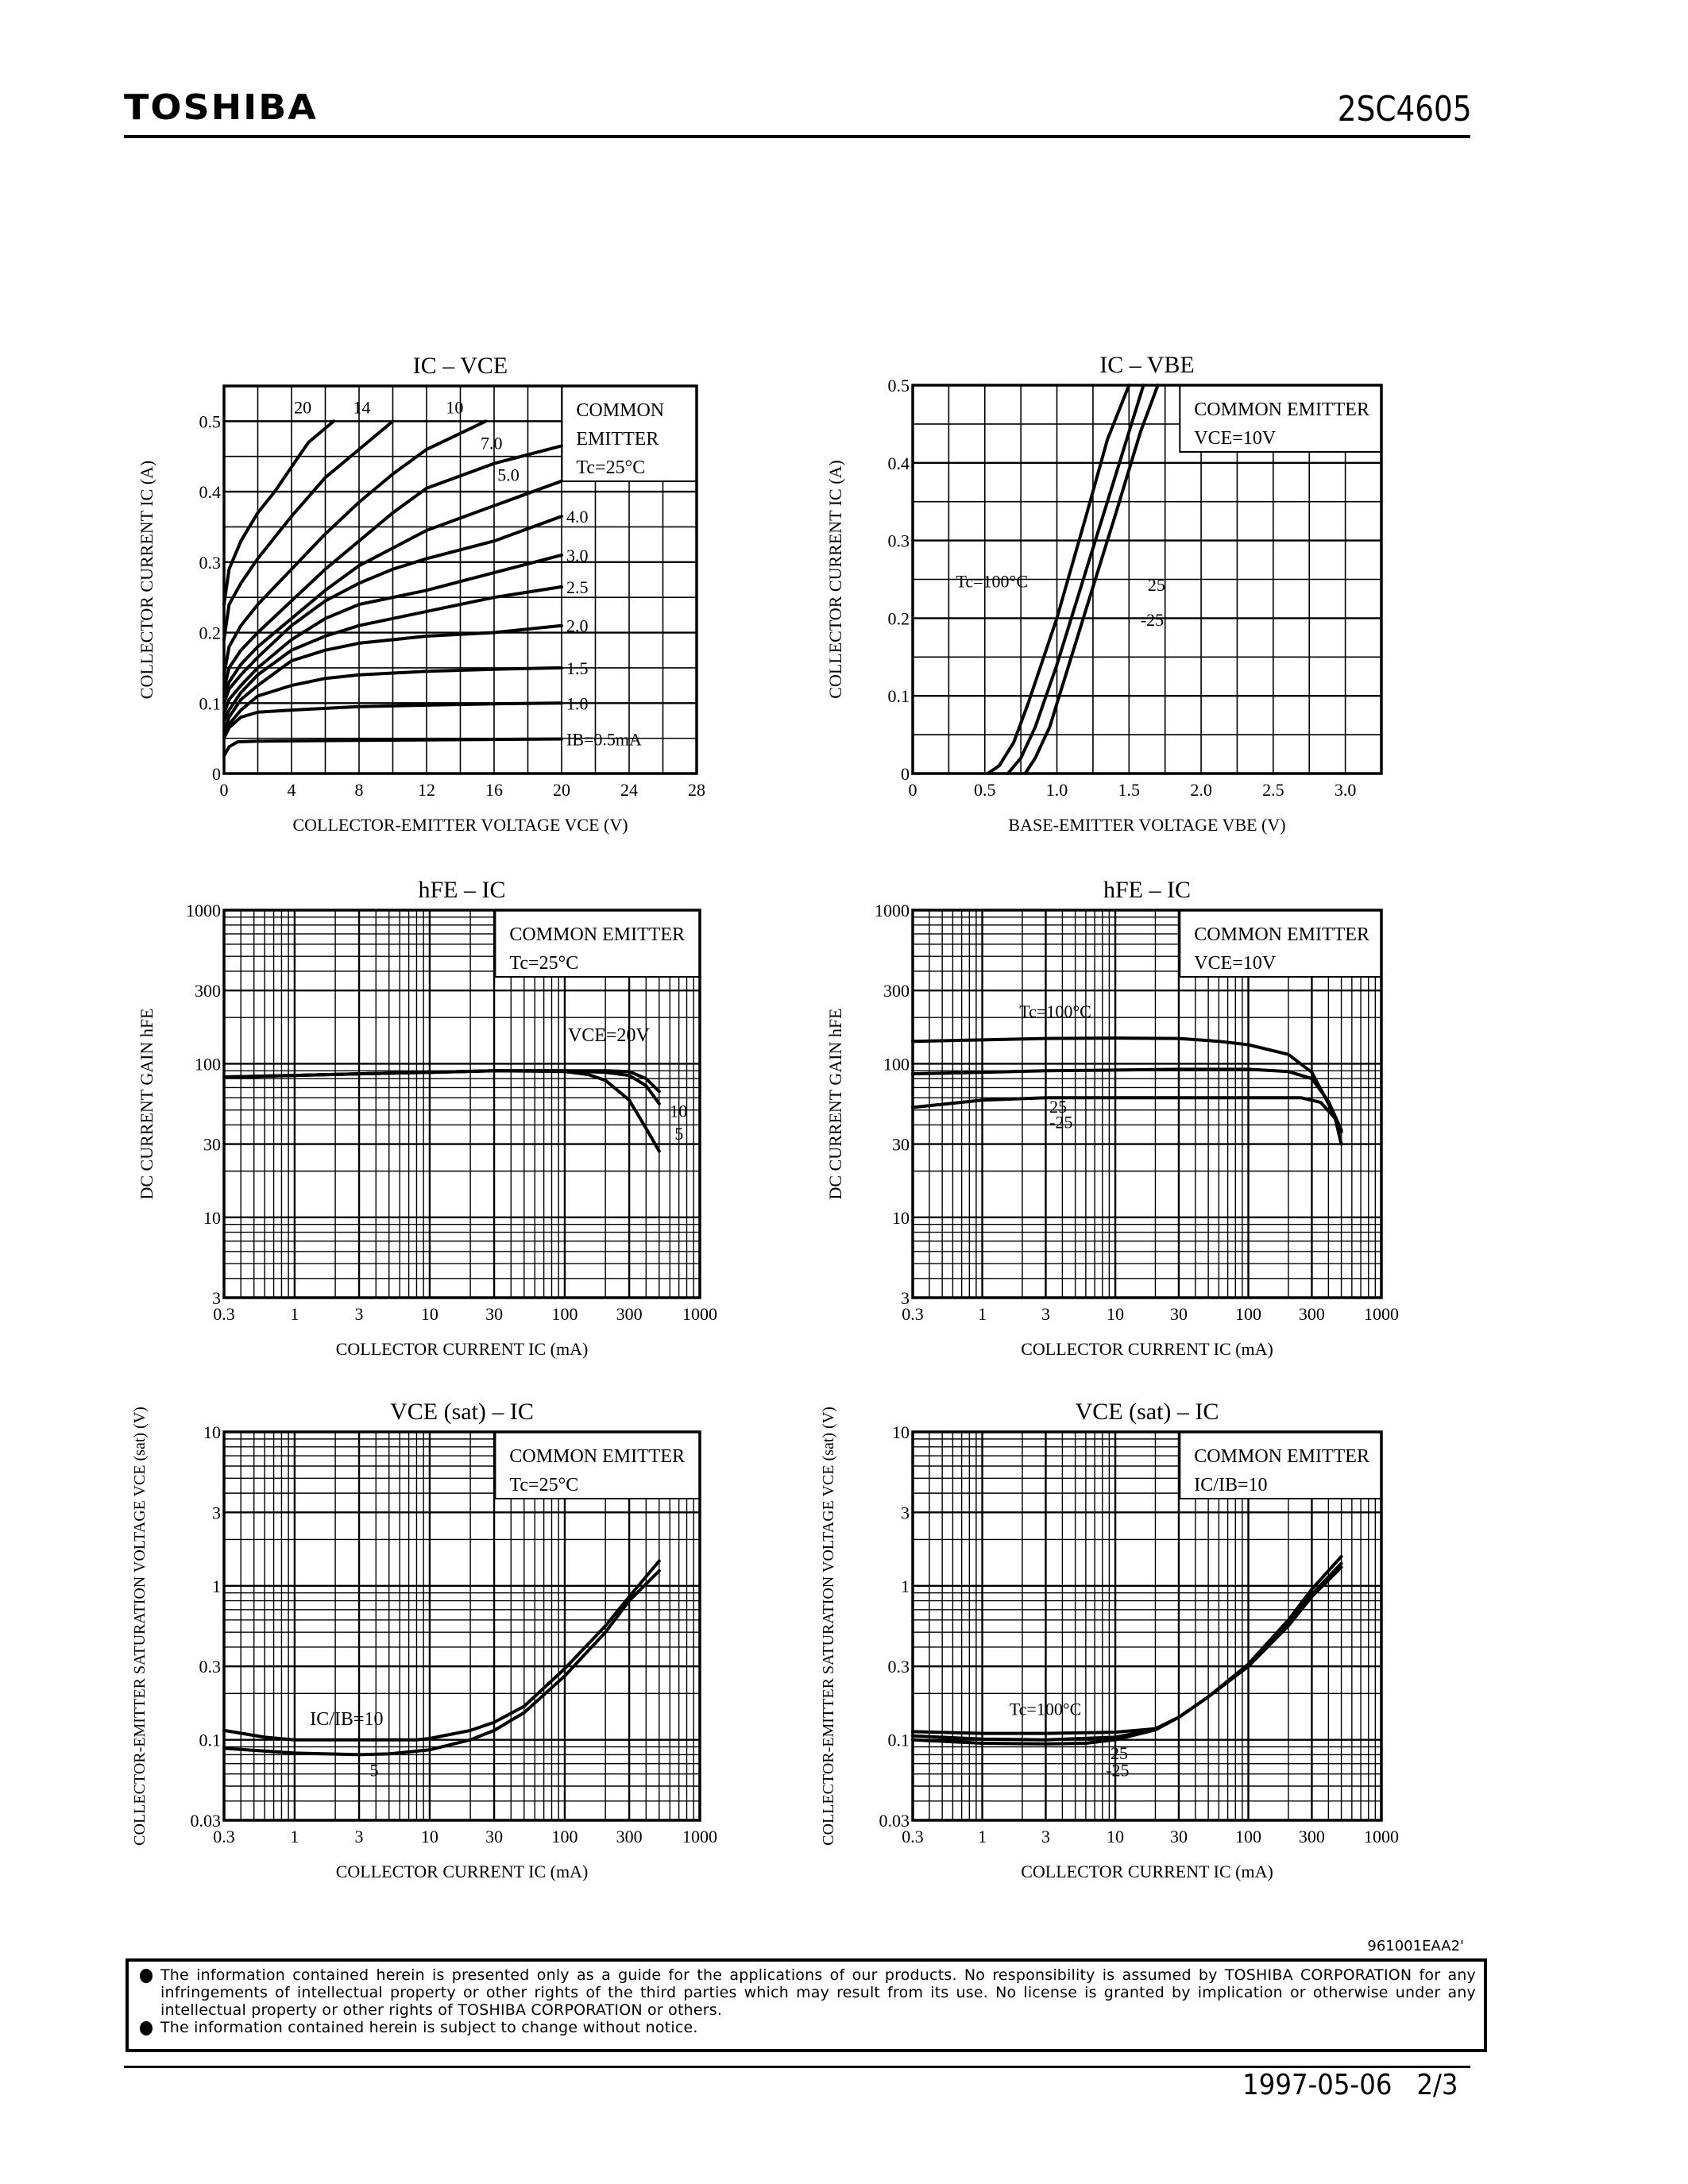 The image size is (1688, 2184). Describe the element at coordinates (212, 1145) in the screenshot. I see `y-tick-label: 30` at that location.